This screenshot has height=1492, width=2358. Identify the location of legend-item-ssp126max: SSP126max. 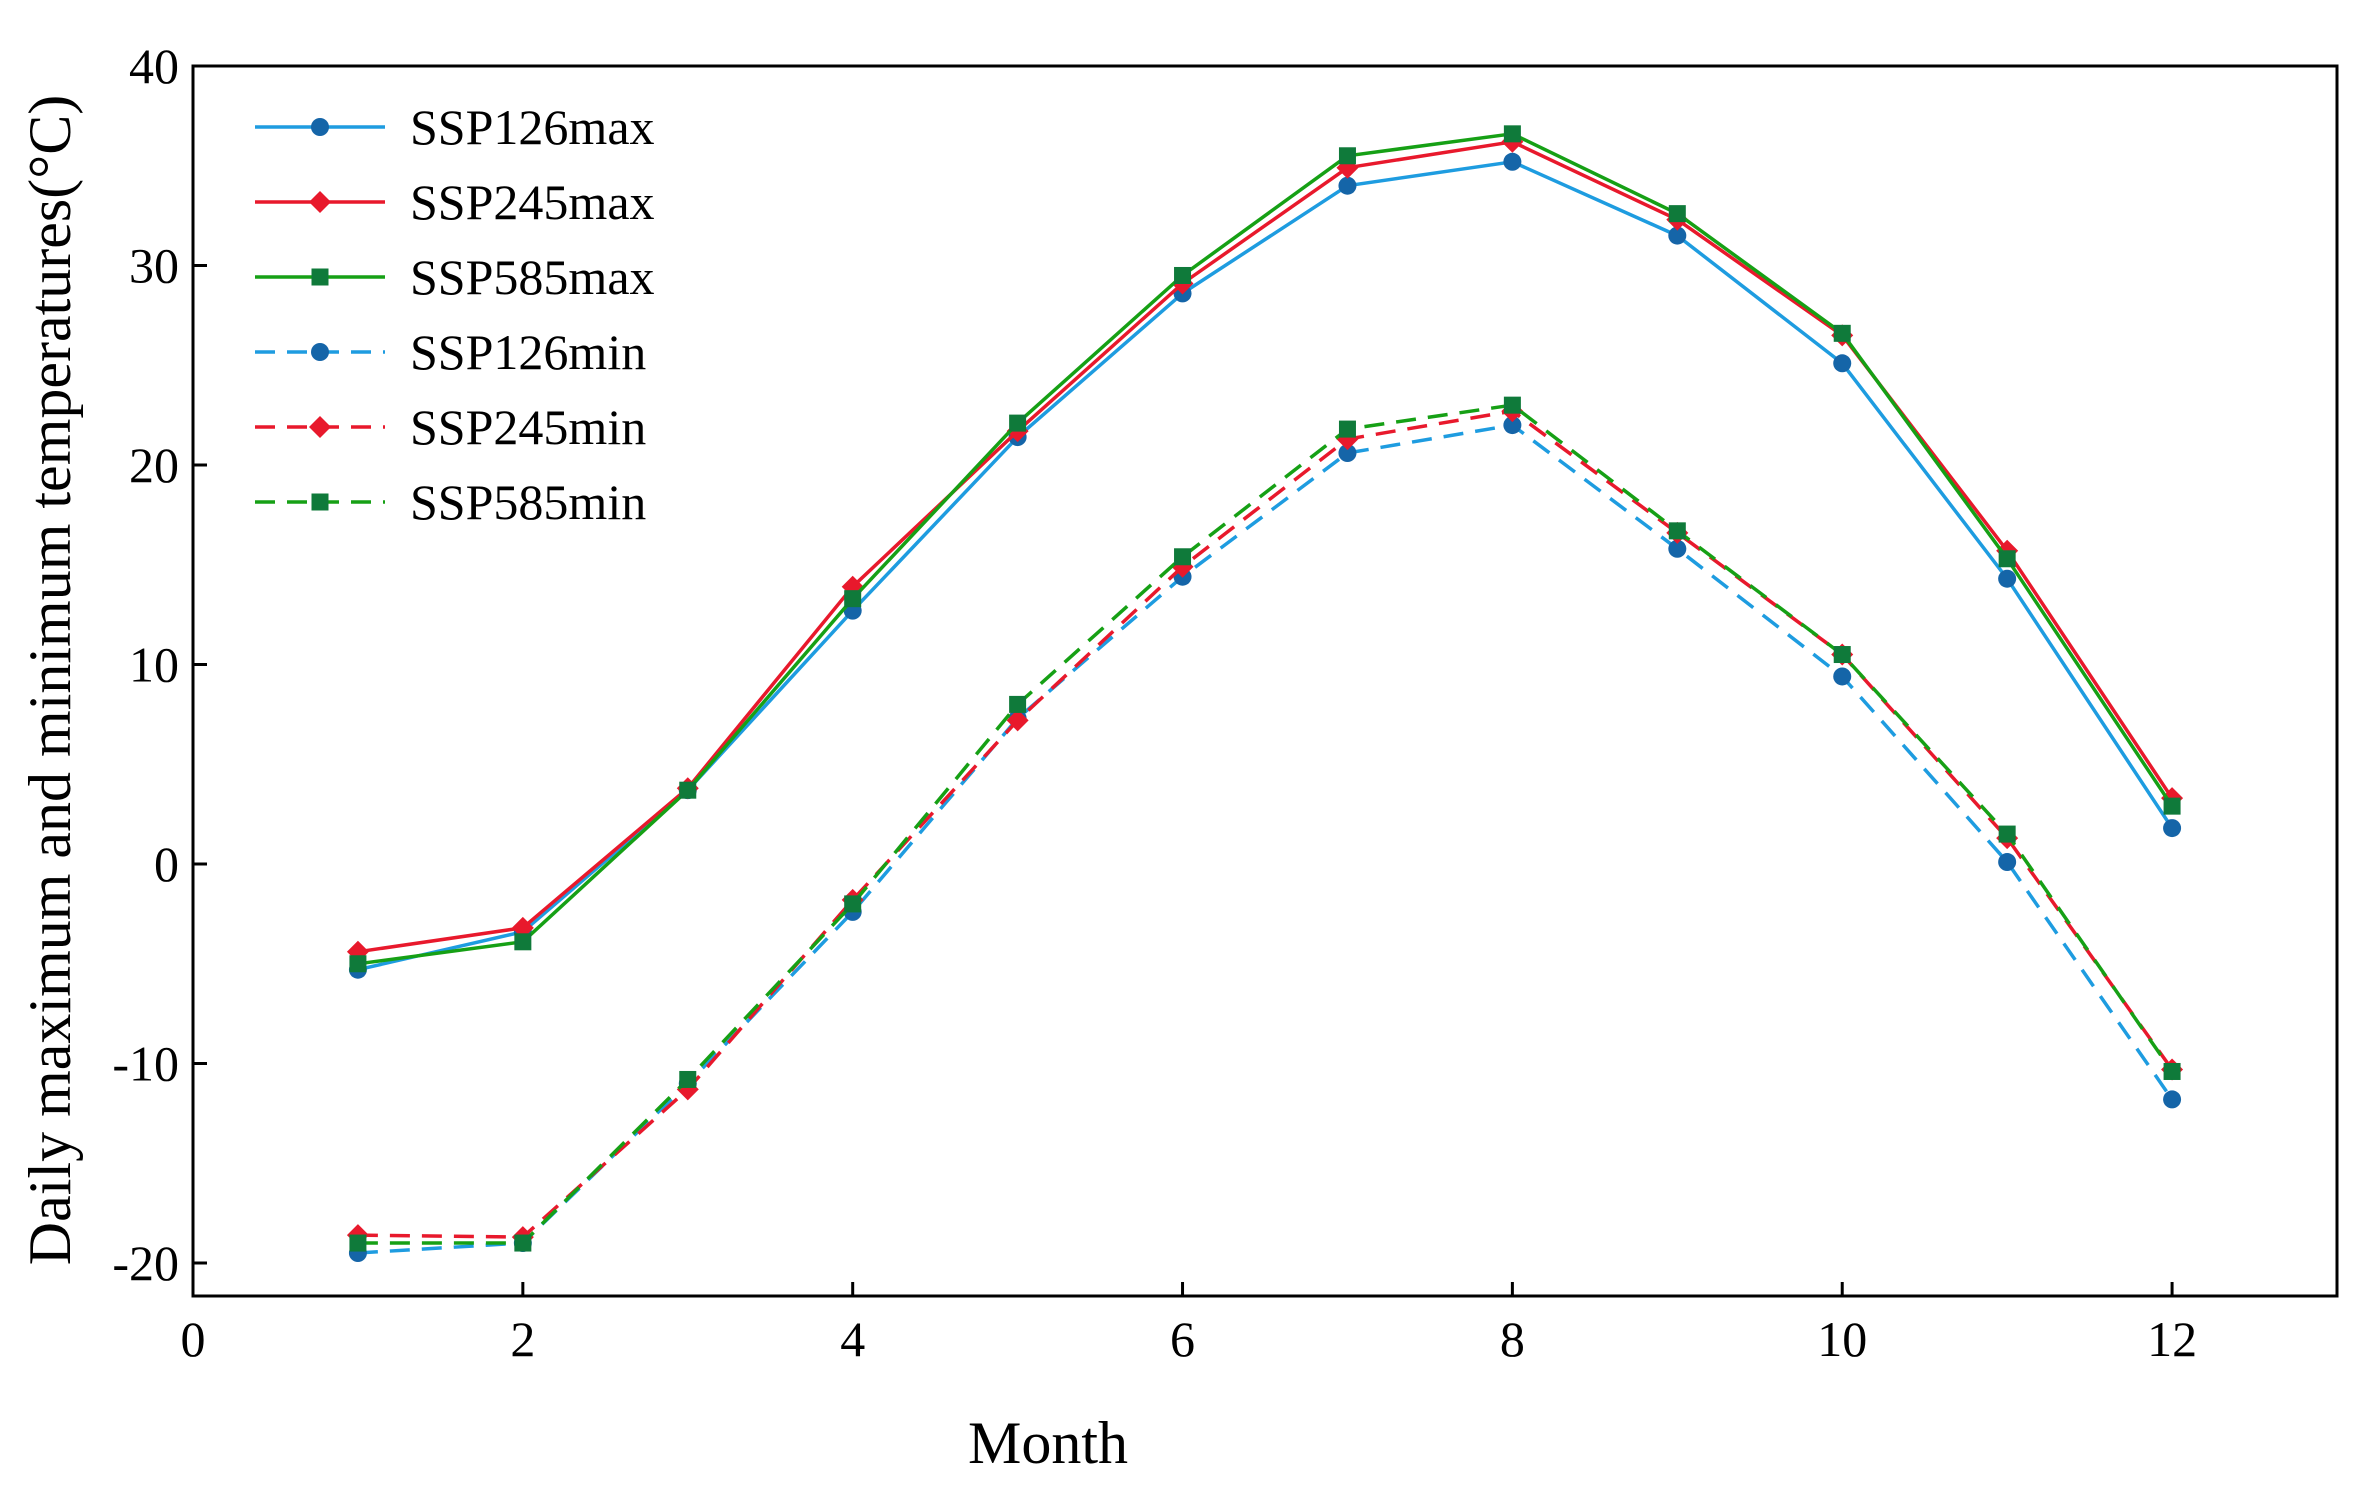
(455, 127).